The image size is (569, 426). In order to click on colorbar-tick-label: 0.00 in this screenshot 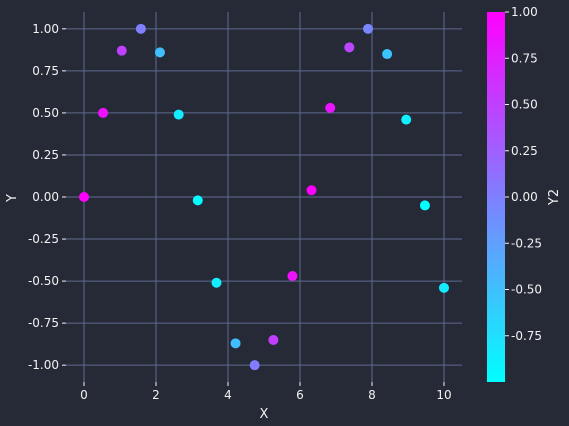, I will do `click(524, 197)`.